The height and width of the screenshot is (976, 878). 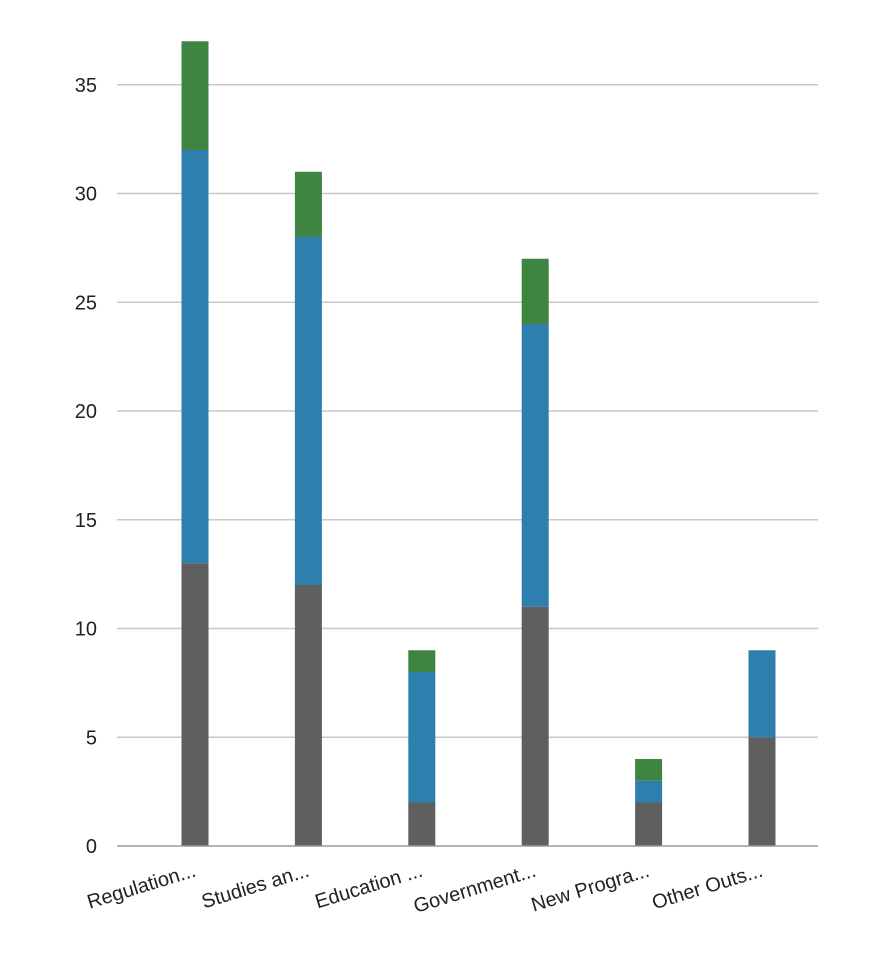 What do you see at coordinates (86, 521) in the screenshot?
I see `y-tick-label: 15` at bounding box center [86, 521].